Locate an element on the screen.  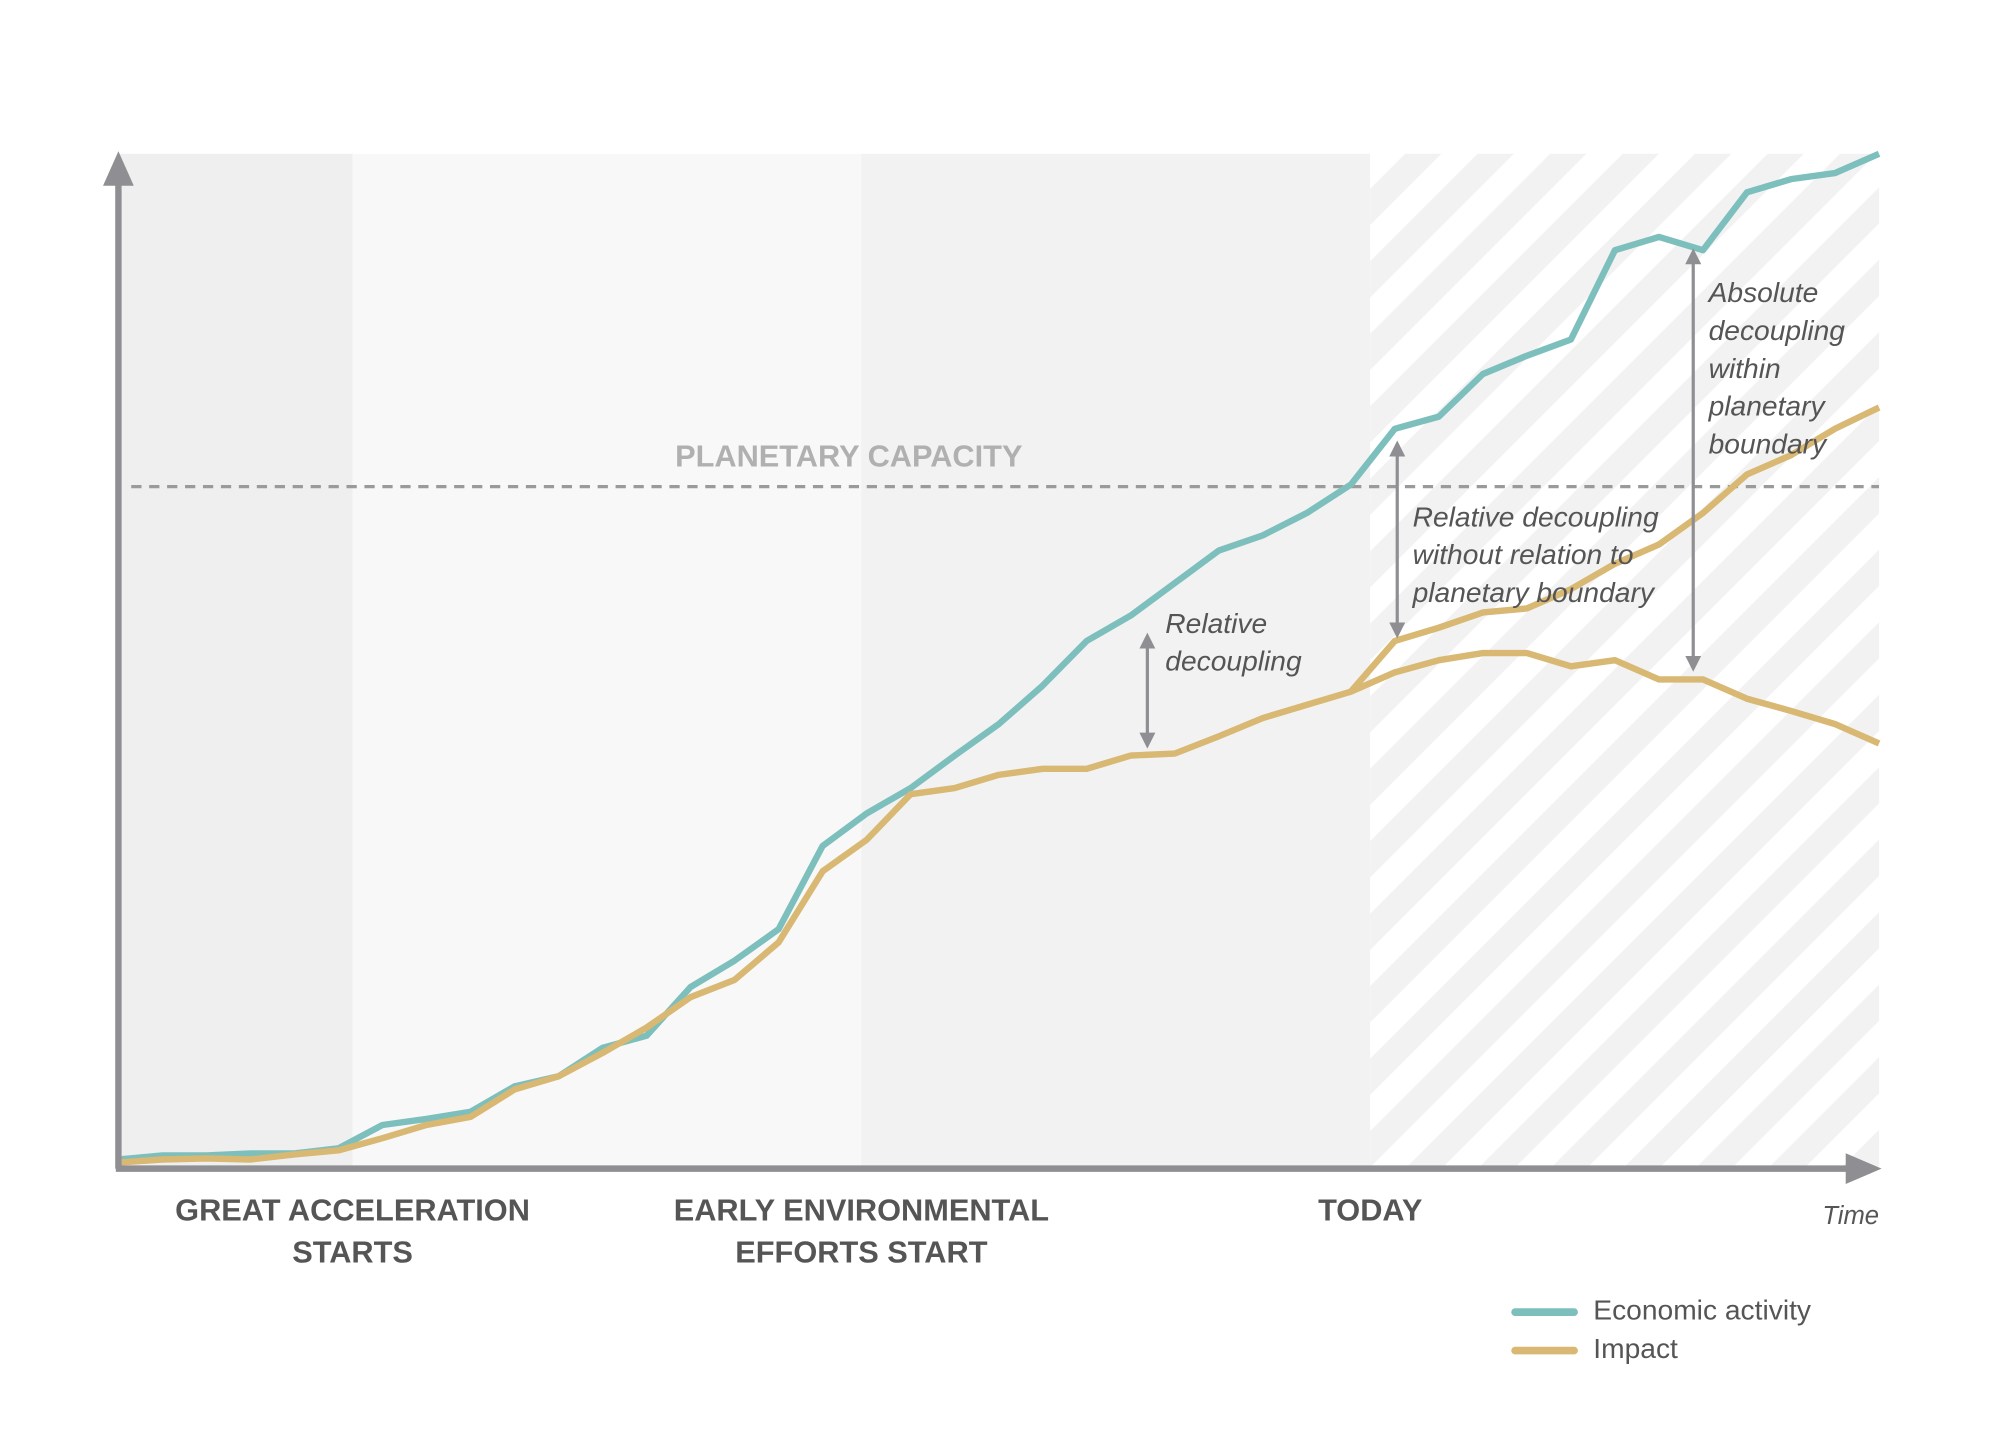
capacity-label: PLANETARY CAPACITY is located at coordinates (849, 456).